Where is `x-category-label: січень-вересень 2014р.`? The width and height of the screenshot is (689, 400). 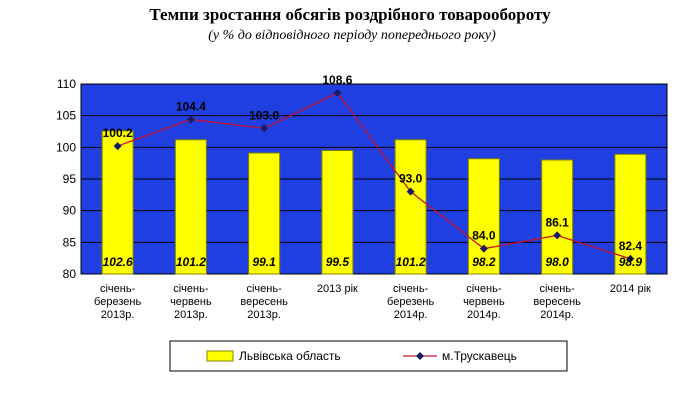 x-category-label: січень-вересень 2014р. is located at coordinates (557, 302).